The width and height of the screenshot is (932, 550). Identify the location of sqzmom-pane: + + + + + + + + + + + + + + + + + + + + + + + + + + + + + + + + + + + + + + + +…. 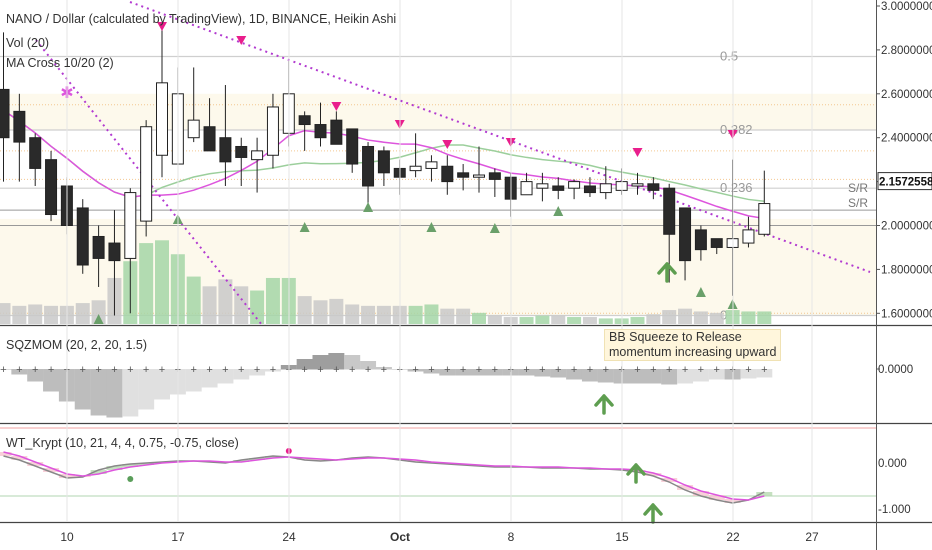
(386, 385).